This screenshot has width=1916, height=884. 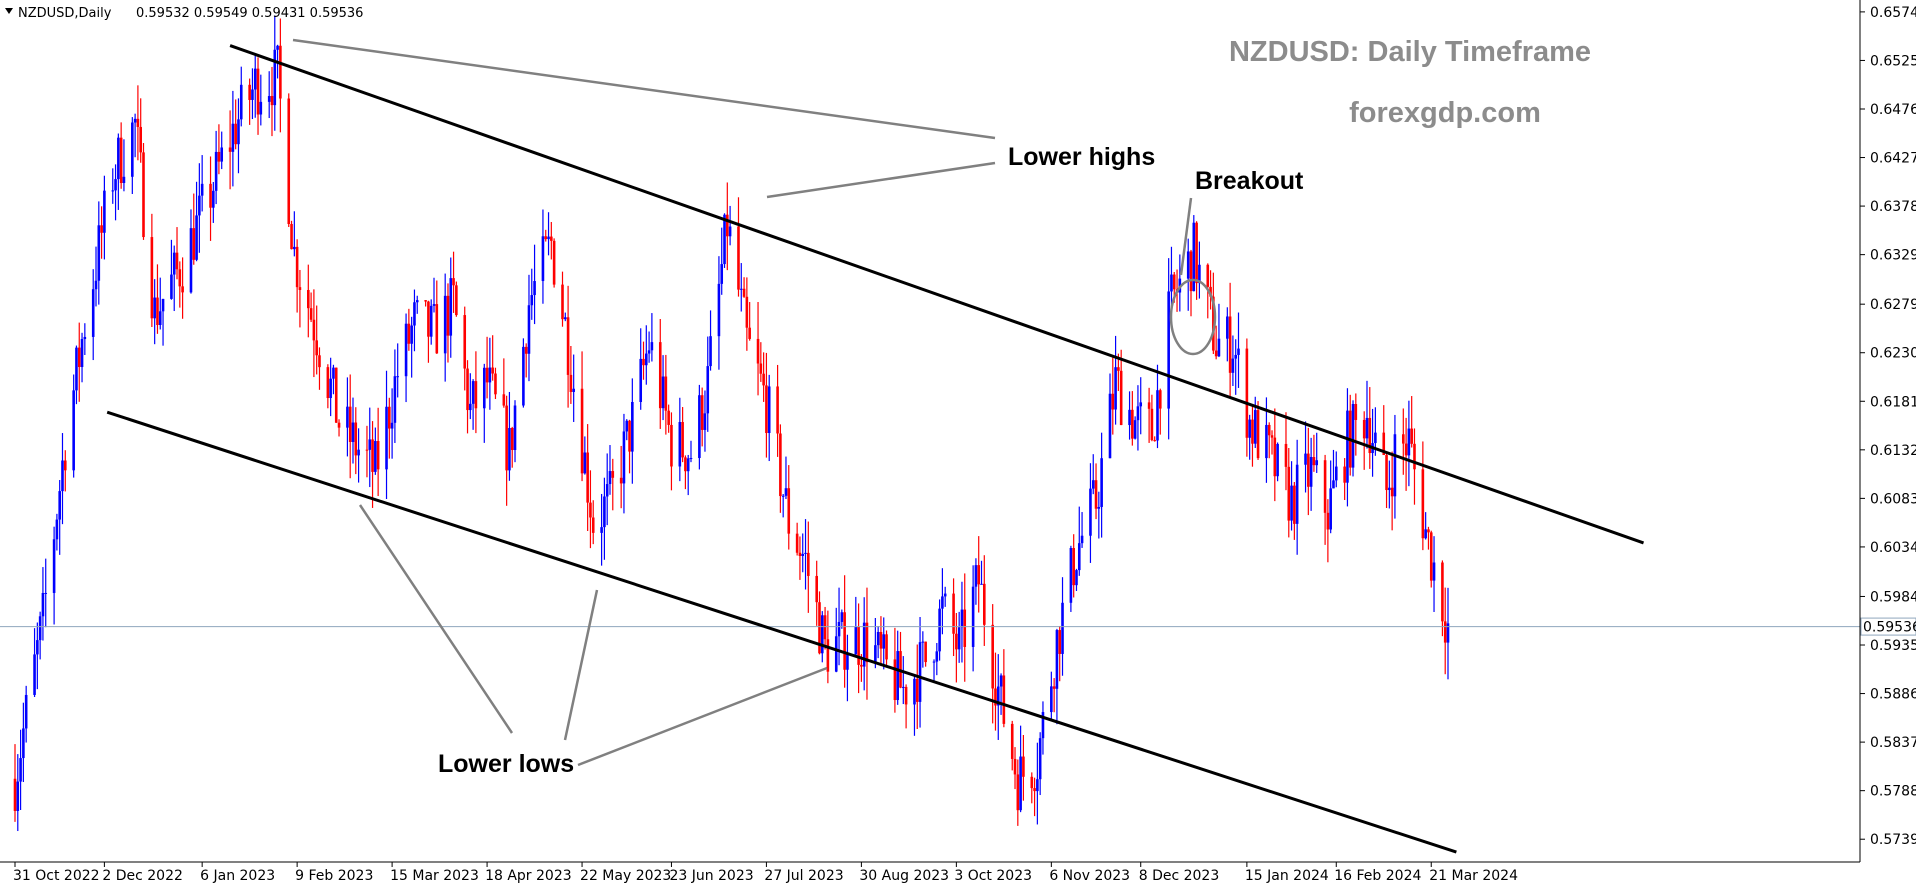 What do you see at coordinates (9, 11) in the screenshot?
I see `dropdown-triangle-icon` at bounding box center [9, 11].